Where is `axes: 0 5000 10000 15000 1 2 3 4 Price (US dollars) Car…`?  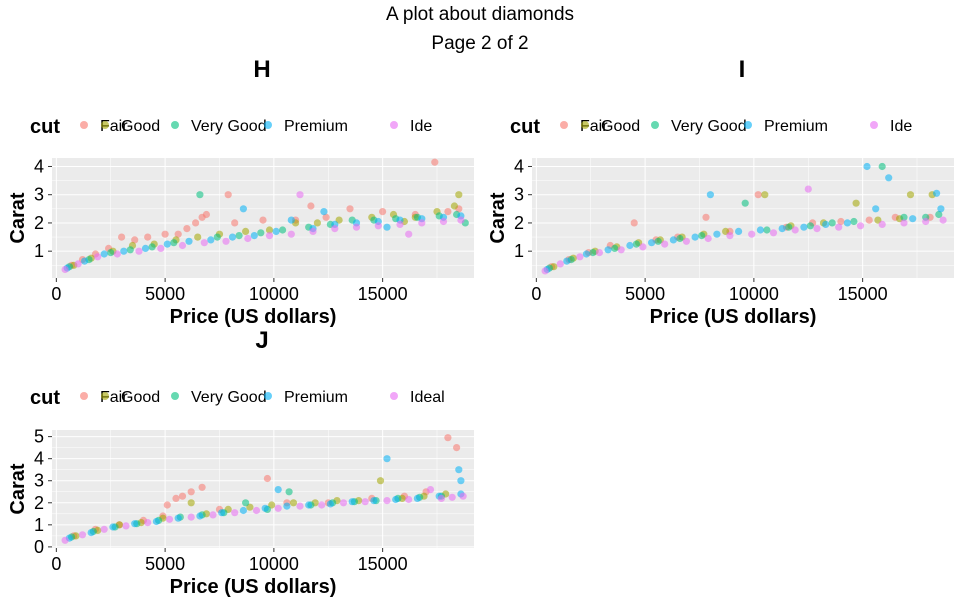 axes: 0 5000 10000 15000 1 2 3 4 Price (US dollars) Car… is located at coordinates (687, 242).